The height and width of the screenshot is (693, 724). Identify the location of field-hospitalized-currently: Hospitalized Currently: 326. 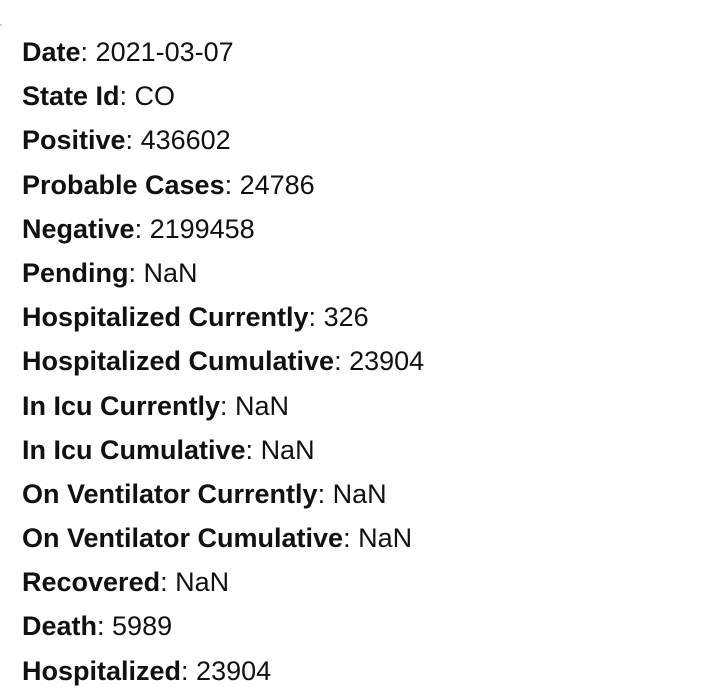
(195, 317).